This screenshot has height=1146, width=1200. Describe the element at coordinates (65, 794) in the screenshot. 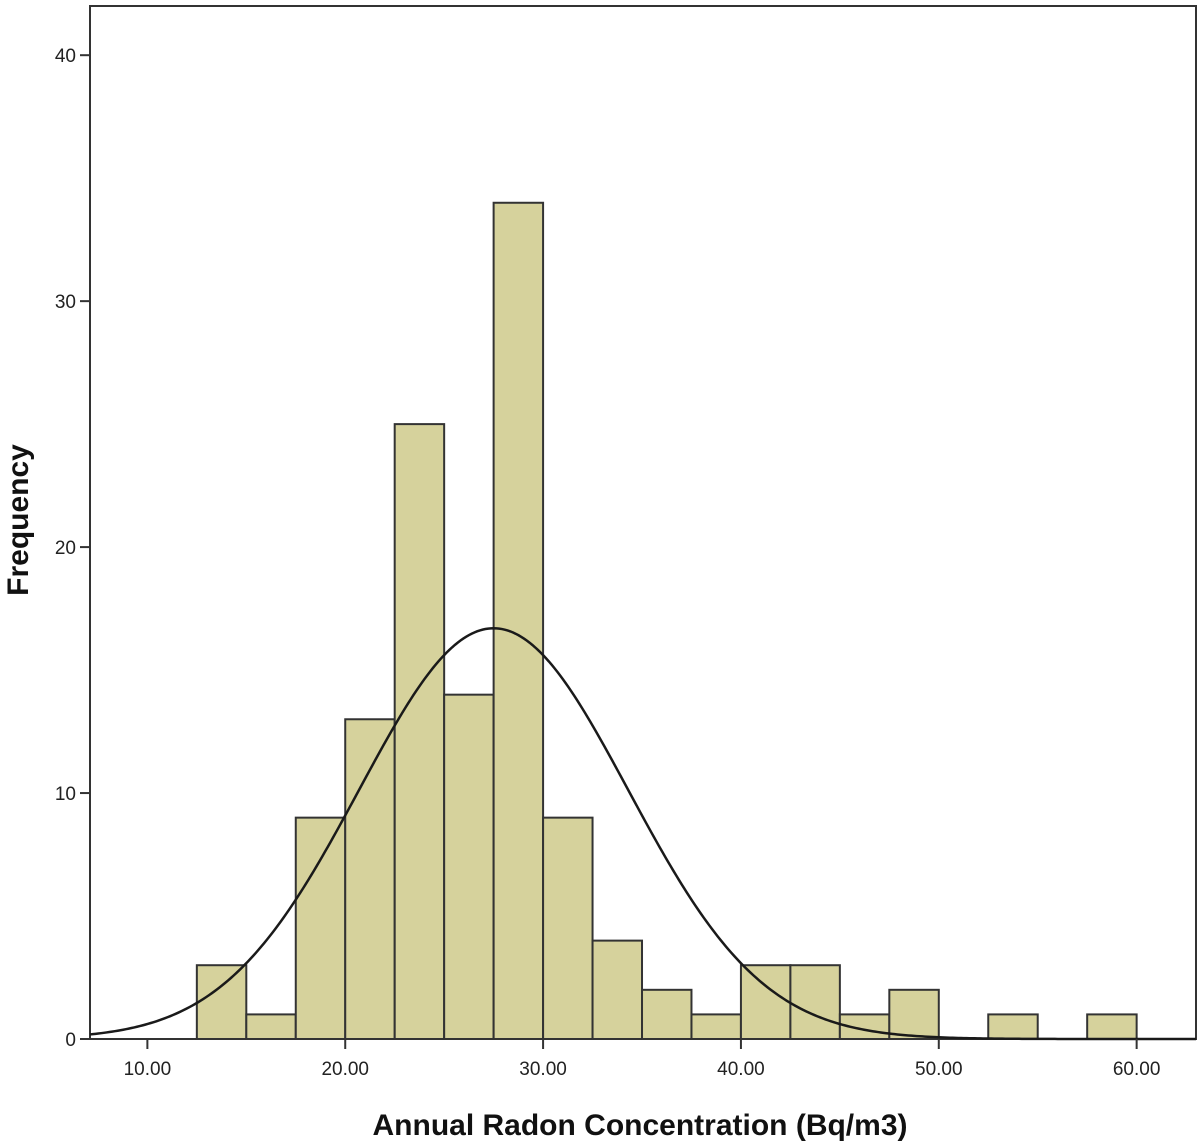

I see `y-tick-label-1: 10` at that location.